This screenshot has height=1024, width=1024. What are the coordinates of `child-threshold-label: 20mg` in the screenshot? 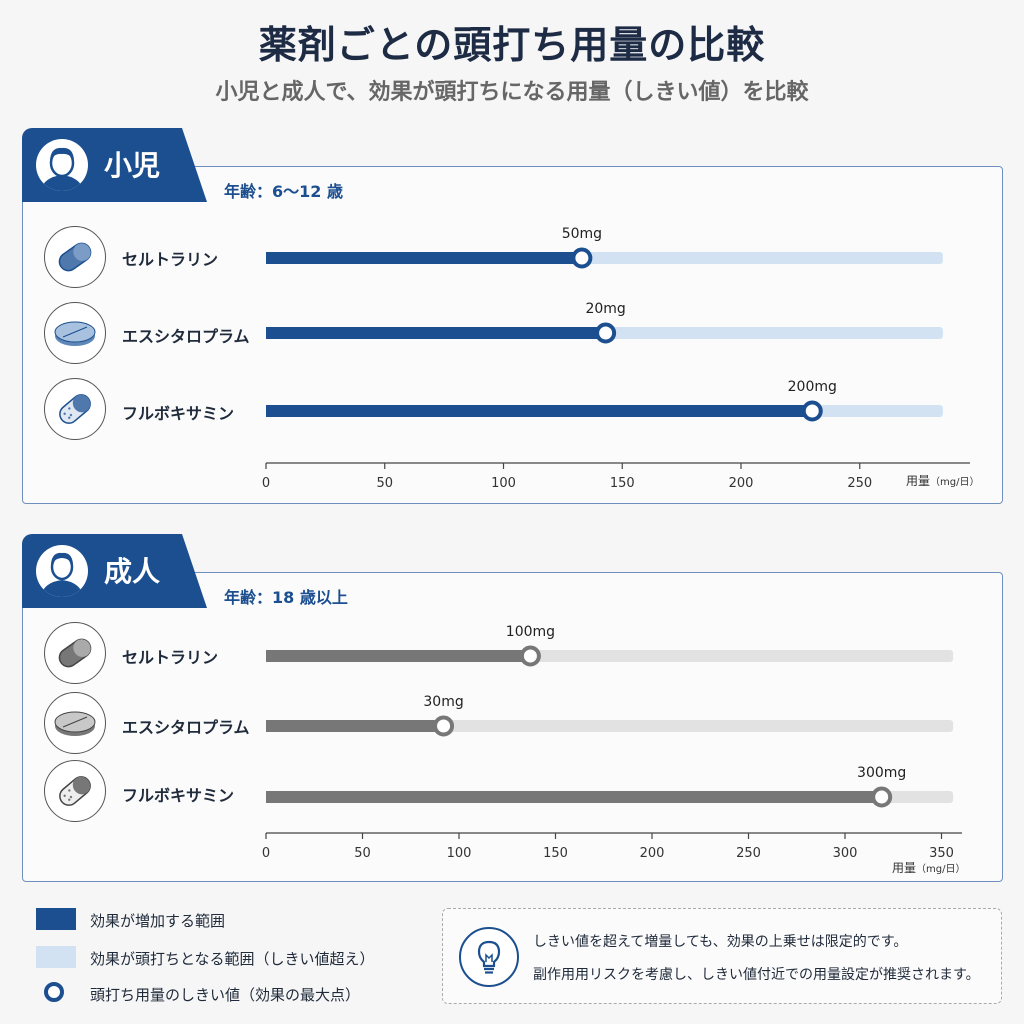 It's located at (605, 309).